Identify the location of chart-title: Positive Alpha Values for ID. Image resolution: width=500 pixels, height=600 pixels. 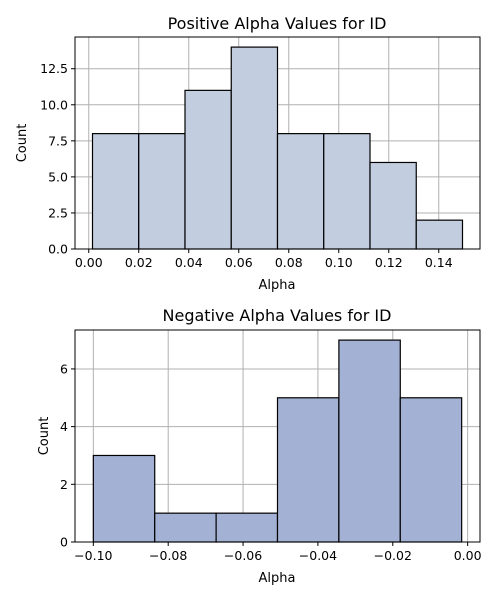
(277, 23).